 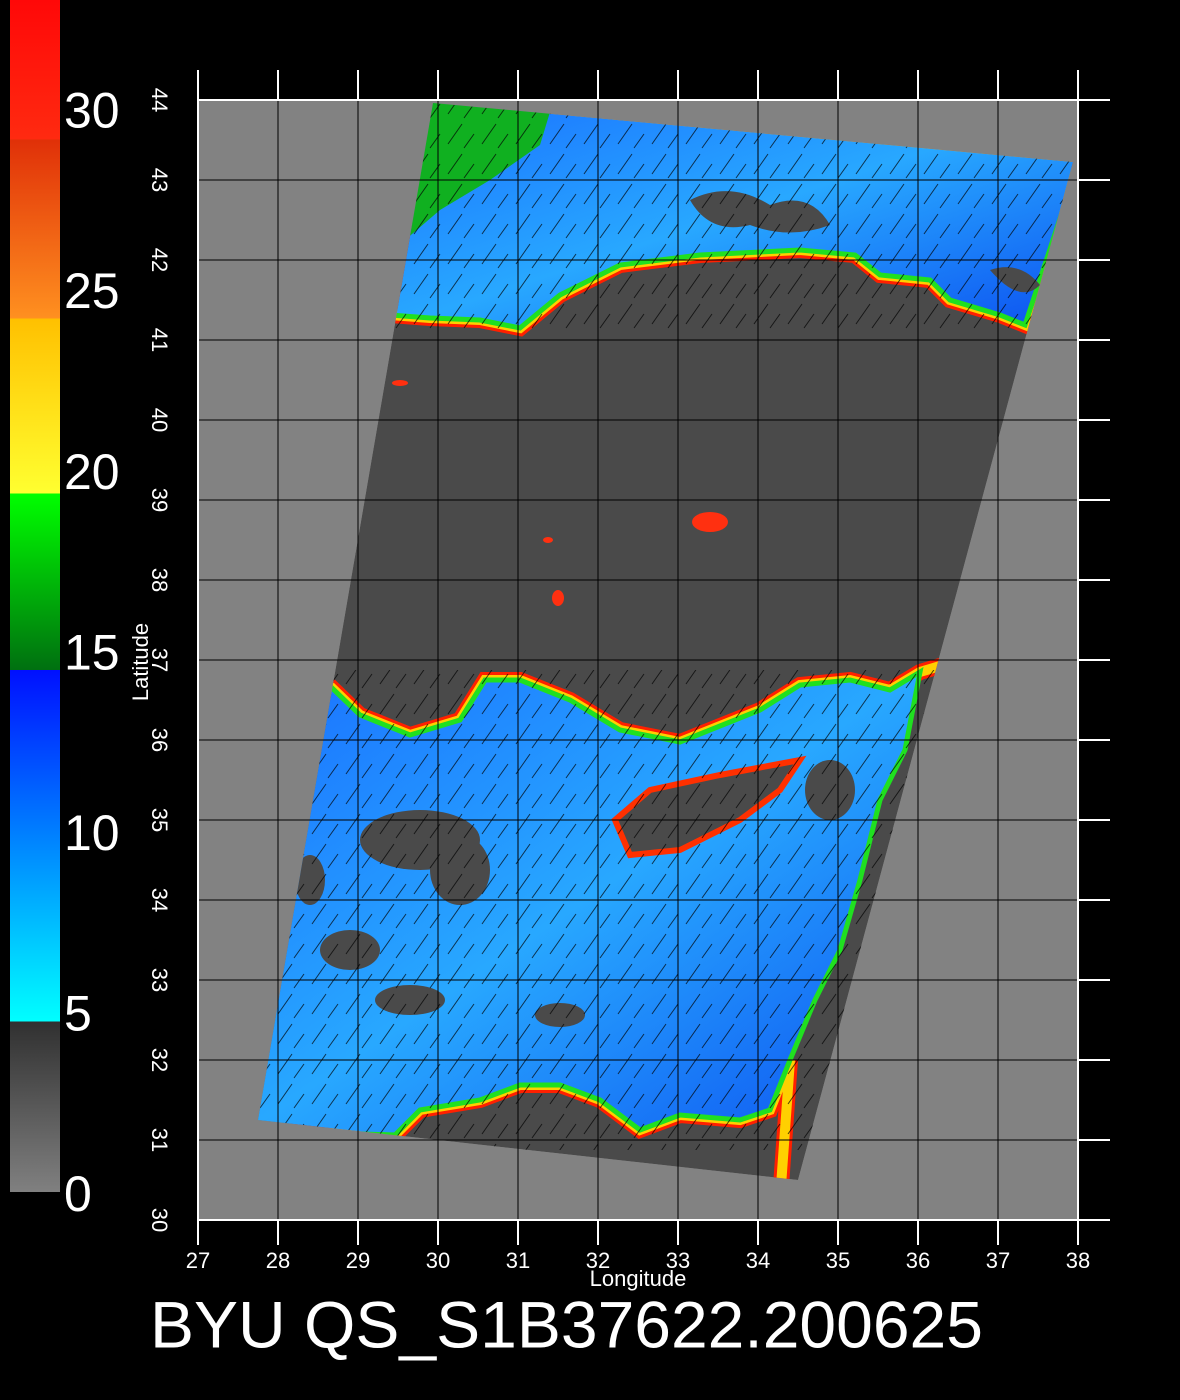 I want to click on y-tick-label: 33, so click(x=159, y=980).